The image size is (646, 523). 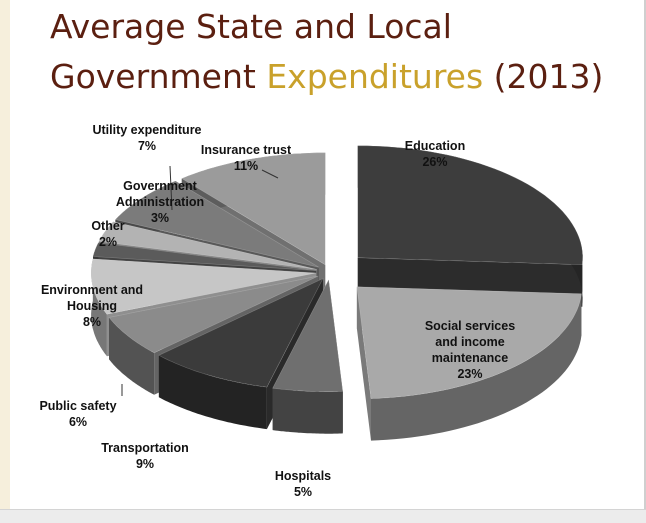 I want to click on slice-label: Hospitals 5%, so click(x=303, y=484).